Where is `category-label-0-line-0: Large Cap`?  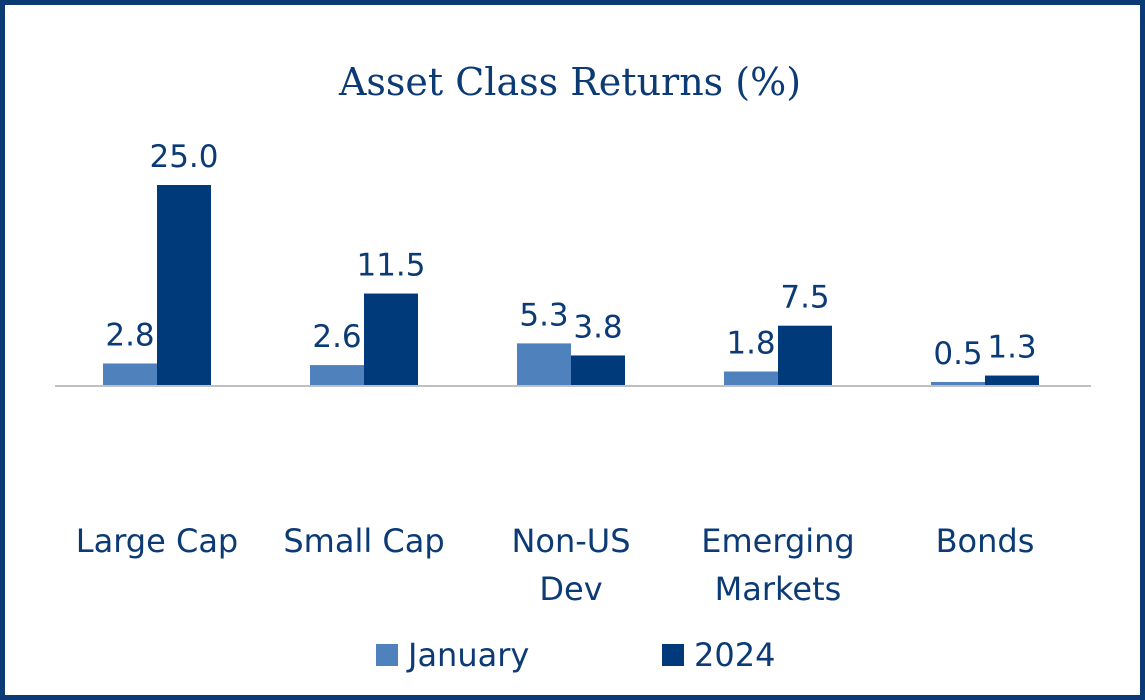 category-label-0-line-0: Large Cap is located at coordinates (157, 541).